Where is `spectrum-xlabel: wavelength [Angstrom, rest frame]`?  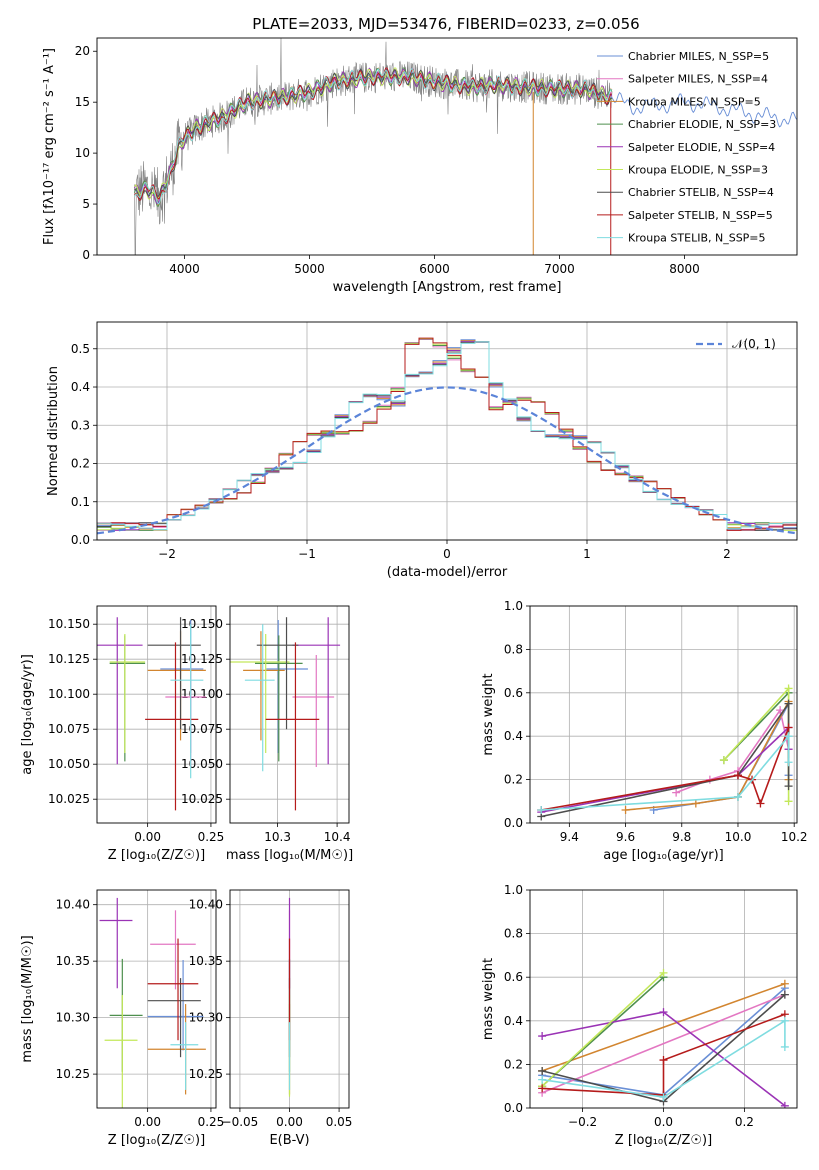
spectrum-xlabel: wavelength [Angstrom, rest frame] is located at coordinates (447, 287).